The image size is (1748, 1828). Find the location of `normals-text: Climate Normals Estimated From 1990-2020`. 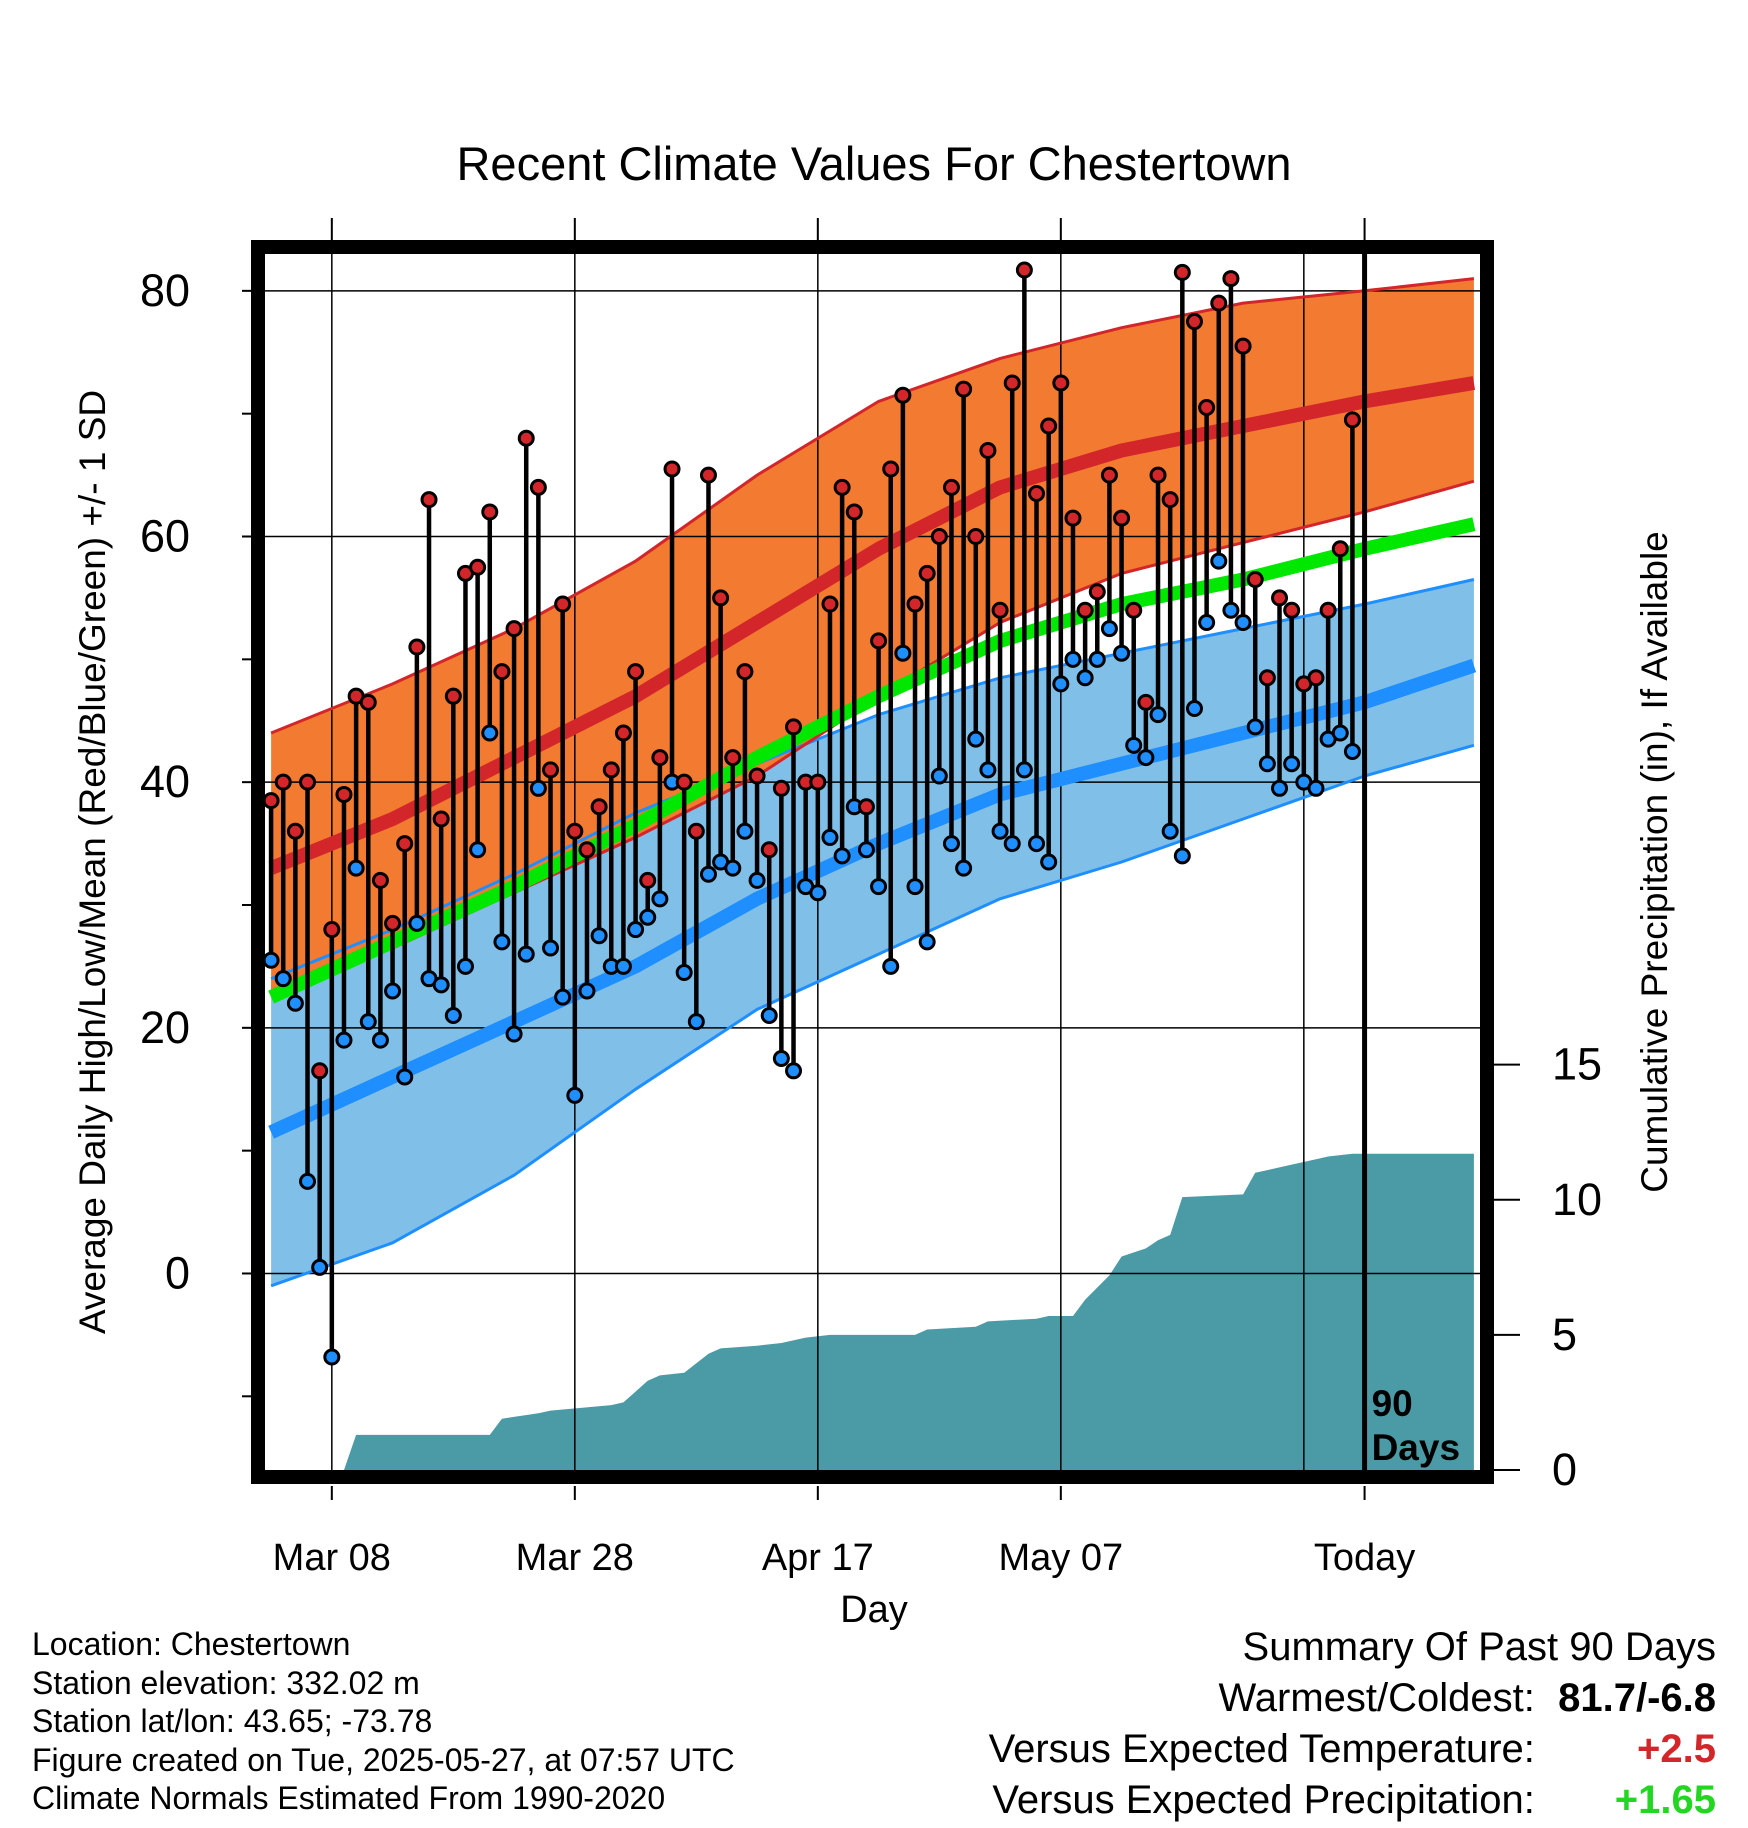

normals-text: Climate Normals Estimated From 1990-2020 is located at coordinates (349, 1798).